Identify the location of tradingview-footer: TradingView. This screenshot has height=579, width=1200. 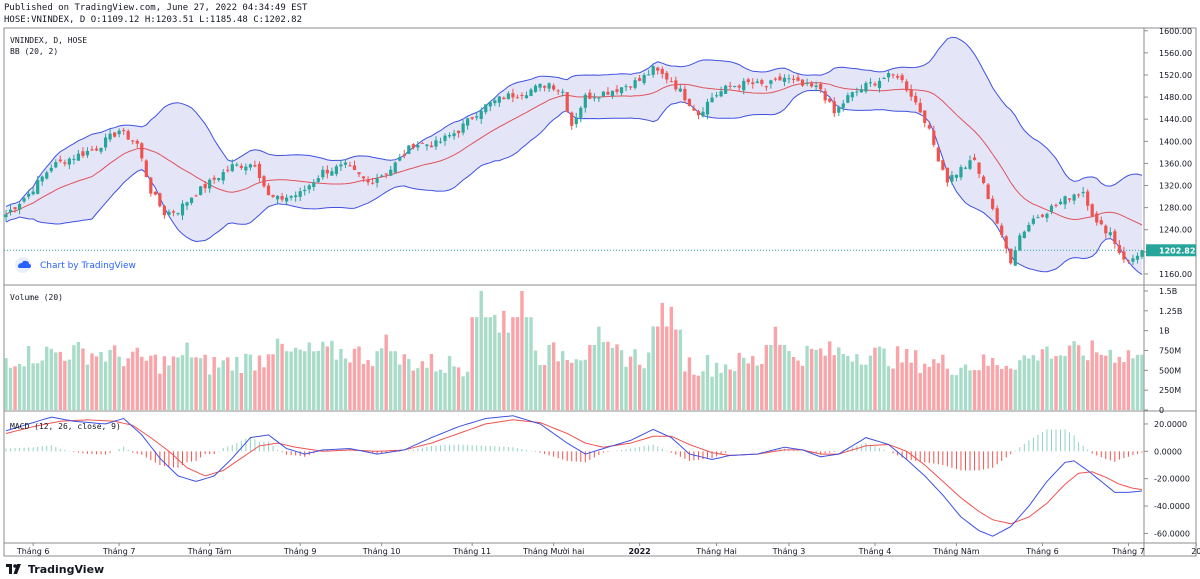
(55, 569).